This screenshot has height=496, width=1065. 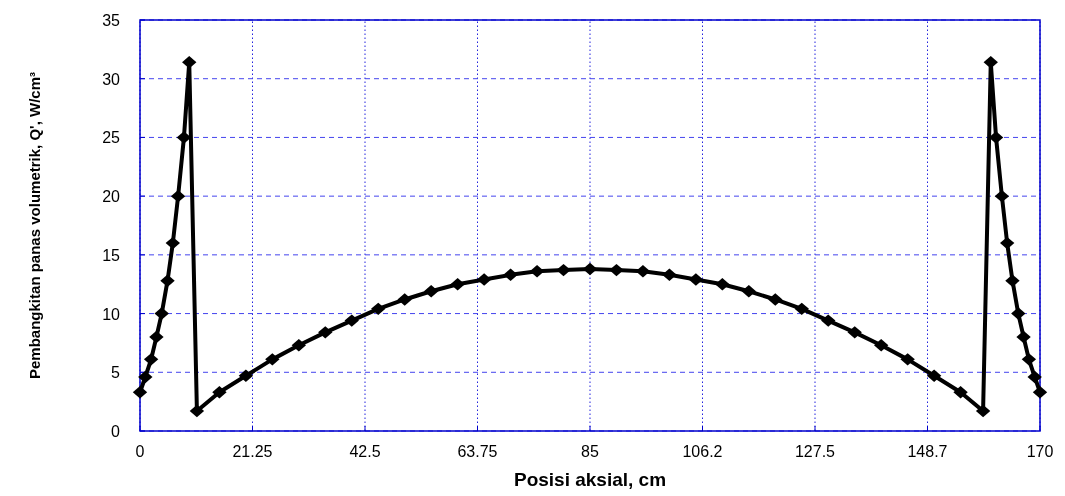 I want to click on x-tick-label: 148.7, so click(x=927, y=451).